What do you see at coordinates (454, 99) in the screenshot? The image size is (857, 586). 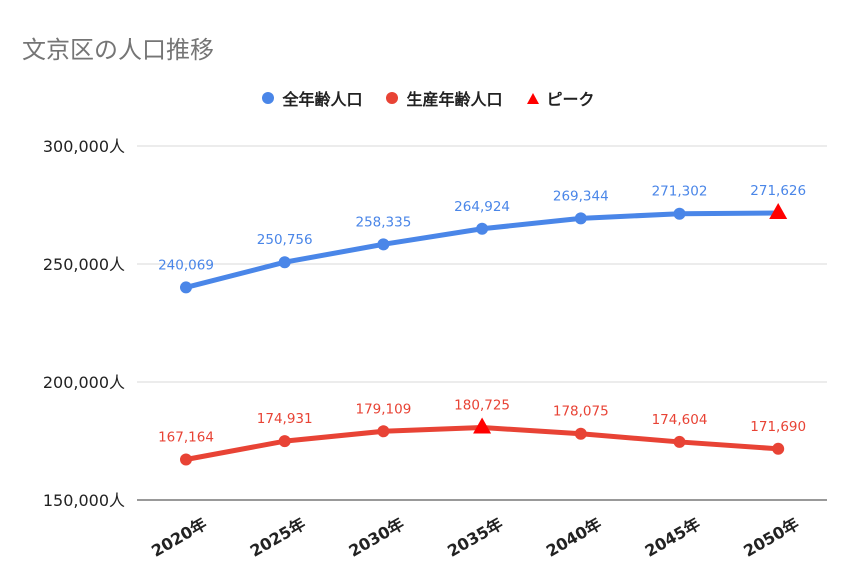 I see `legend-label-working: 生産年齢人口` at bounding box center [454, 99].